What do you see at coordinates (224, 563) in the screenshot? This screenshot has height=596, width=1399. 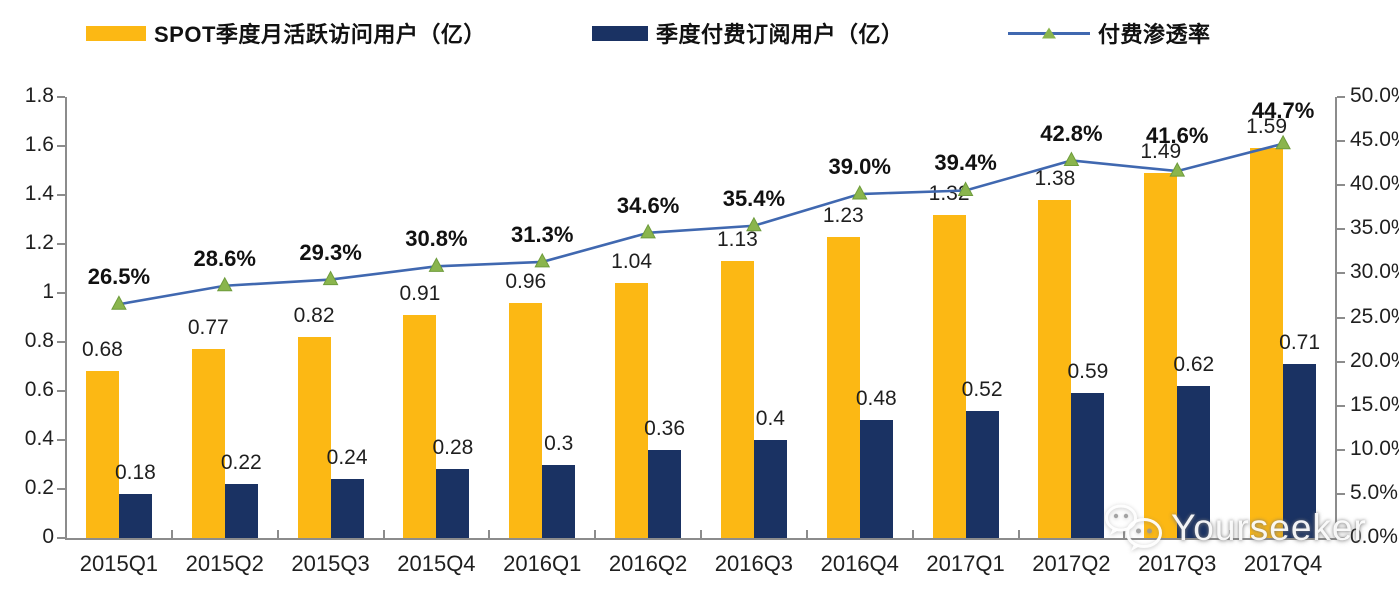 I see `x-axis-label: 2015Q2` at bounding box center [224, 563].